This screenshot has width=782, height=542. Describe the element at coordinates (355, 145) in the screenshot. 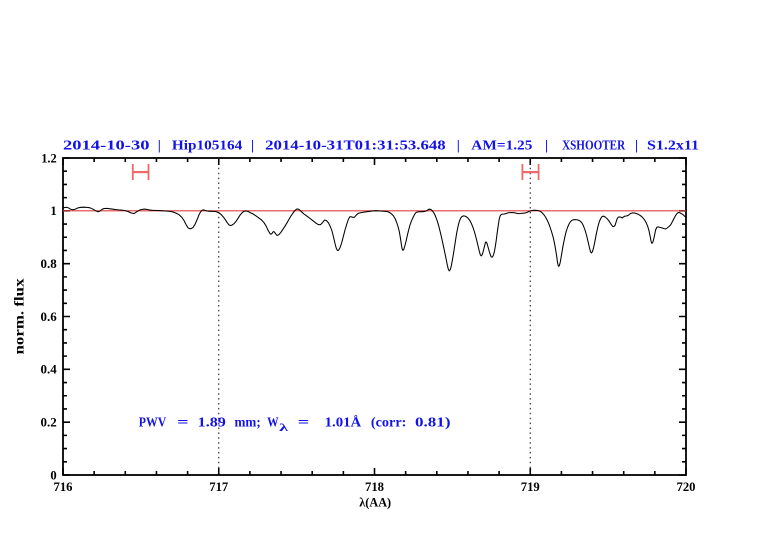

I see `svg-text: 2014-10-31T01:31:53.648` at that location.